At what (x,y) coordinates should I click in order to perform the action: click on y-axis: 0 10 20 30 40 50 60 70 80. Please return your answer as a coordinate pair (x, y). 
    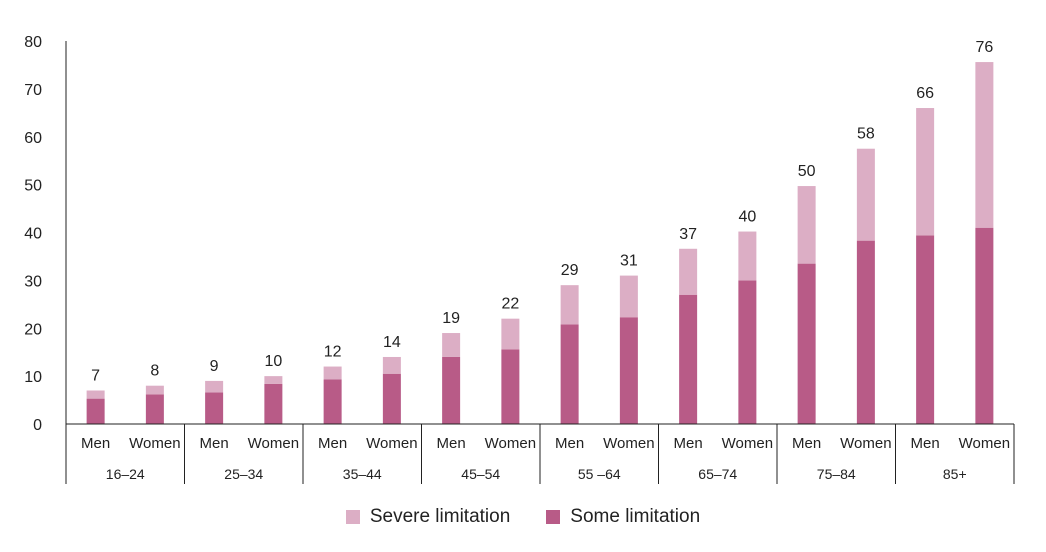
    Looking at the image, I should click on (45, 234).